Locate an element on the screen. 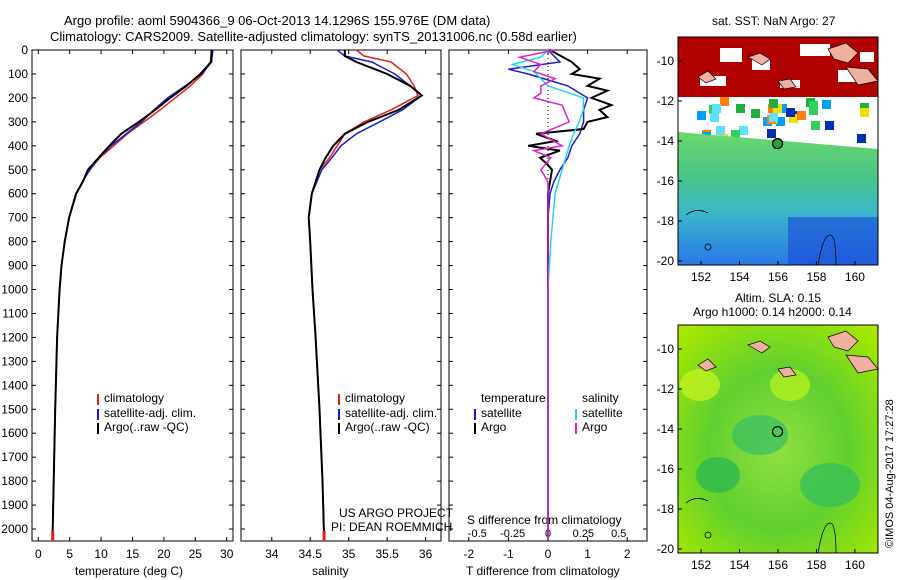  sal-legend-satellite: satellite-adj. clim. is located at coordinates (391, 413).